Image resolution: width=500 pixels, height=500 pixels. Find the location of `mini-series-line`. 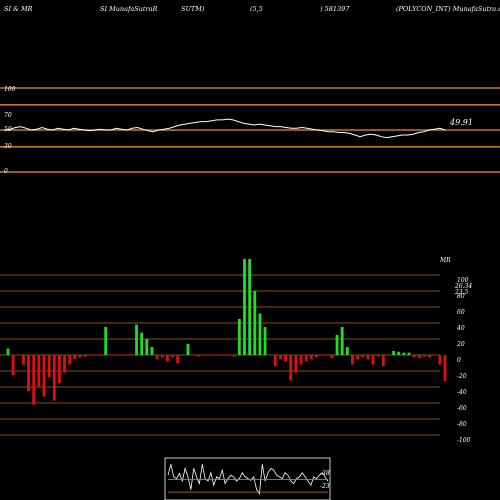

mini-series-line is located at coordinates (248, 479).